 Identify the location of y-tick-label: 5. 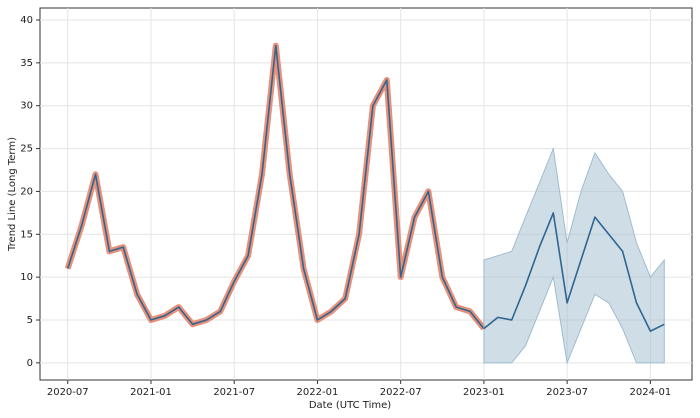
(30, 320).